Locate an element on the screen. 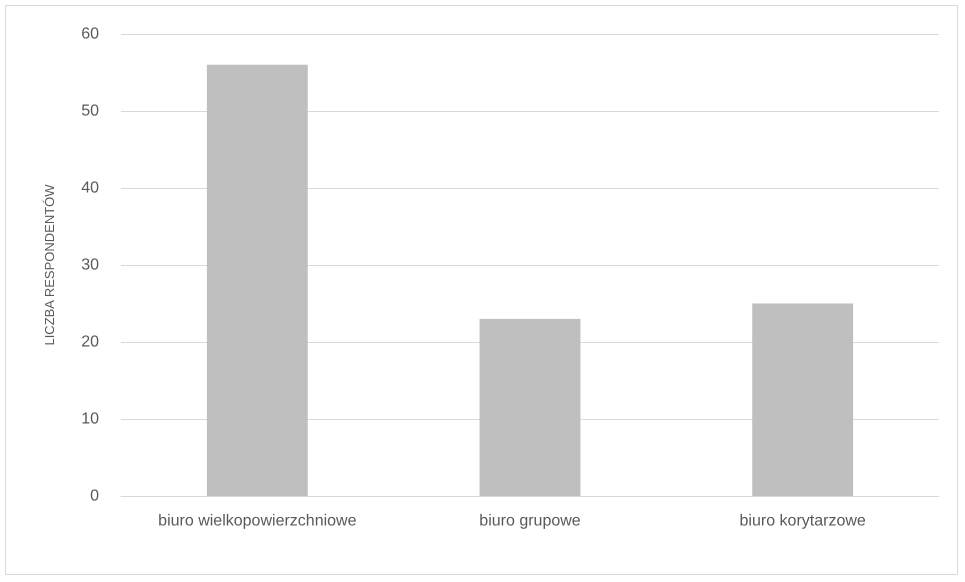  y-tick-label: 50 is located at coordinates (90, 111).